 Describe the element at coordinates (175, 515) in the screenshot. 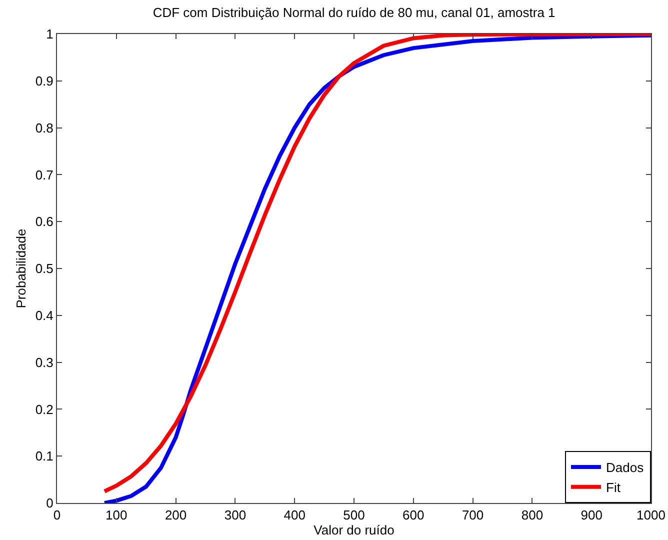

I see `x-tick-label: 200` at that location.